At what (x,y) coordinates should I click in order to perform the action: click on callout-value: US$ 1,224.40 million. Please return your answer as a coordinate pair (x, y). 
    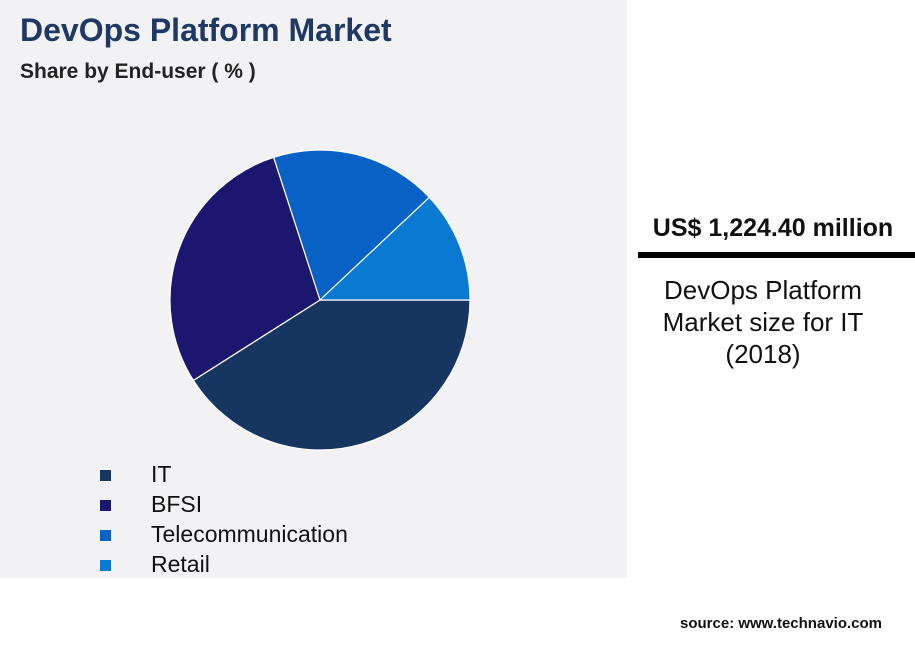
    Looking at the image, I should click on (773, 228).